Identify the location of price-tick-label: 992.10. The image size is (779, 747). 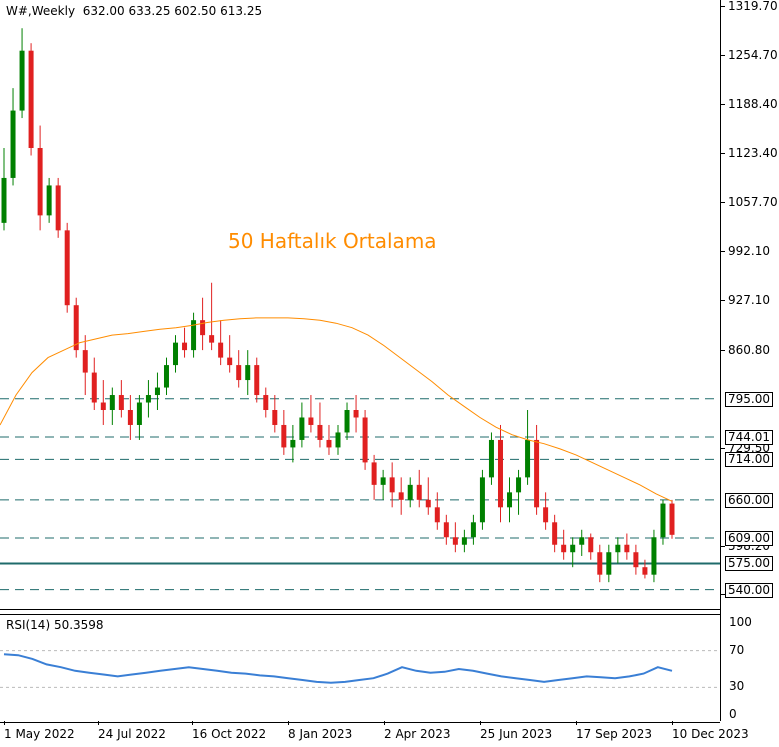
(749, 251).